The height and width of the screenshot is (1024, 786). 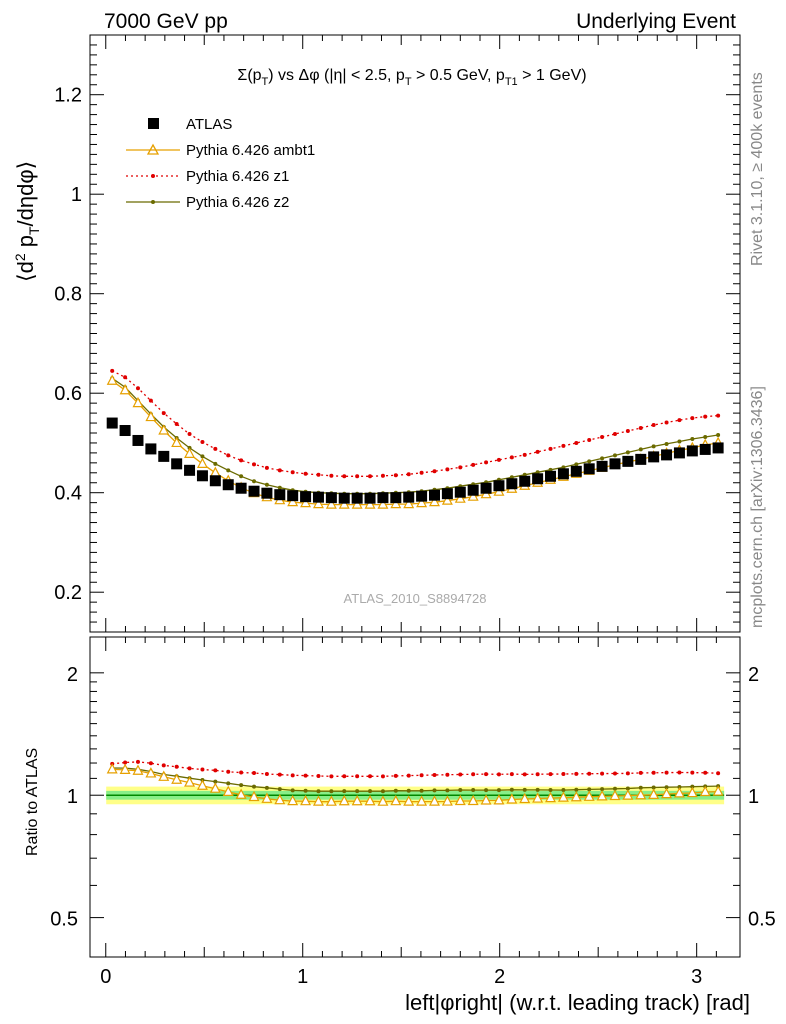 What do you see at coordinates (250, 150) in the screenshot?
I see `legend-ambt1-label: Pythia 6.426 ambt1` at bounding box center [250, 150].